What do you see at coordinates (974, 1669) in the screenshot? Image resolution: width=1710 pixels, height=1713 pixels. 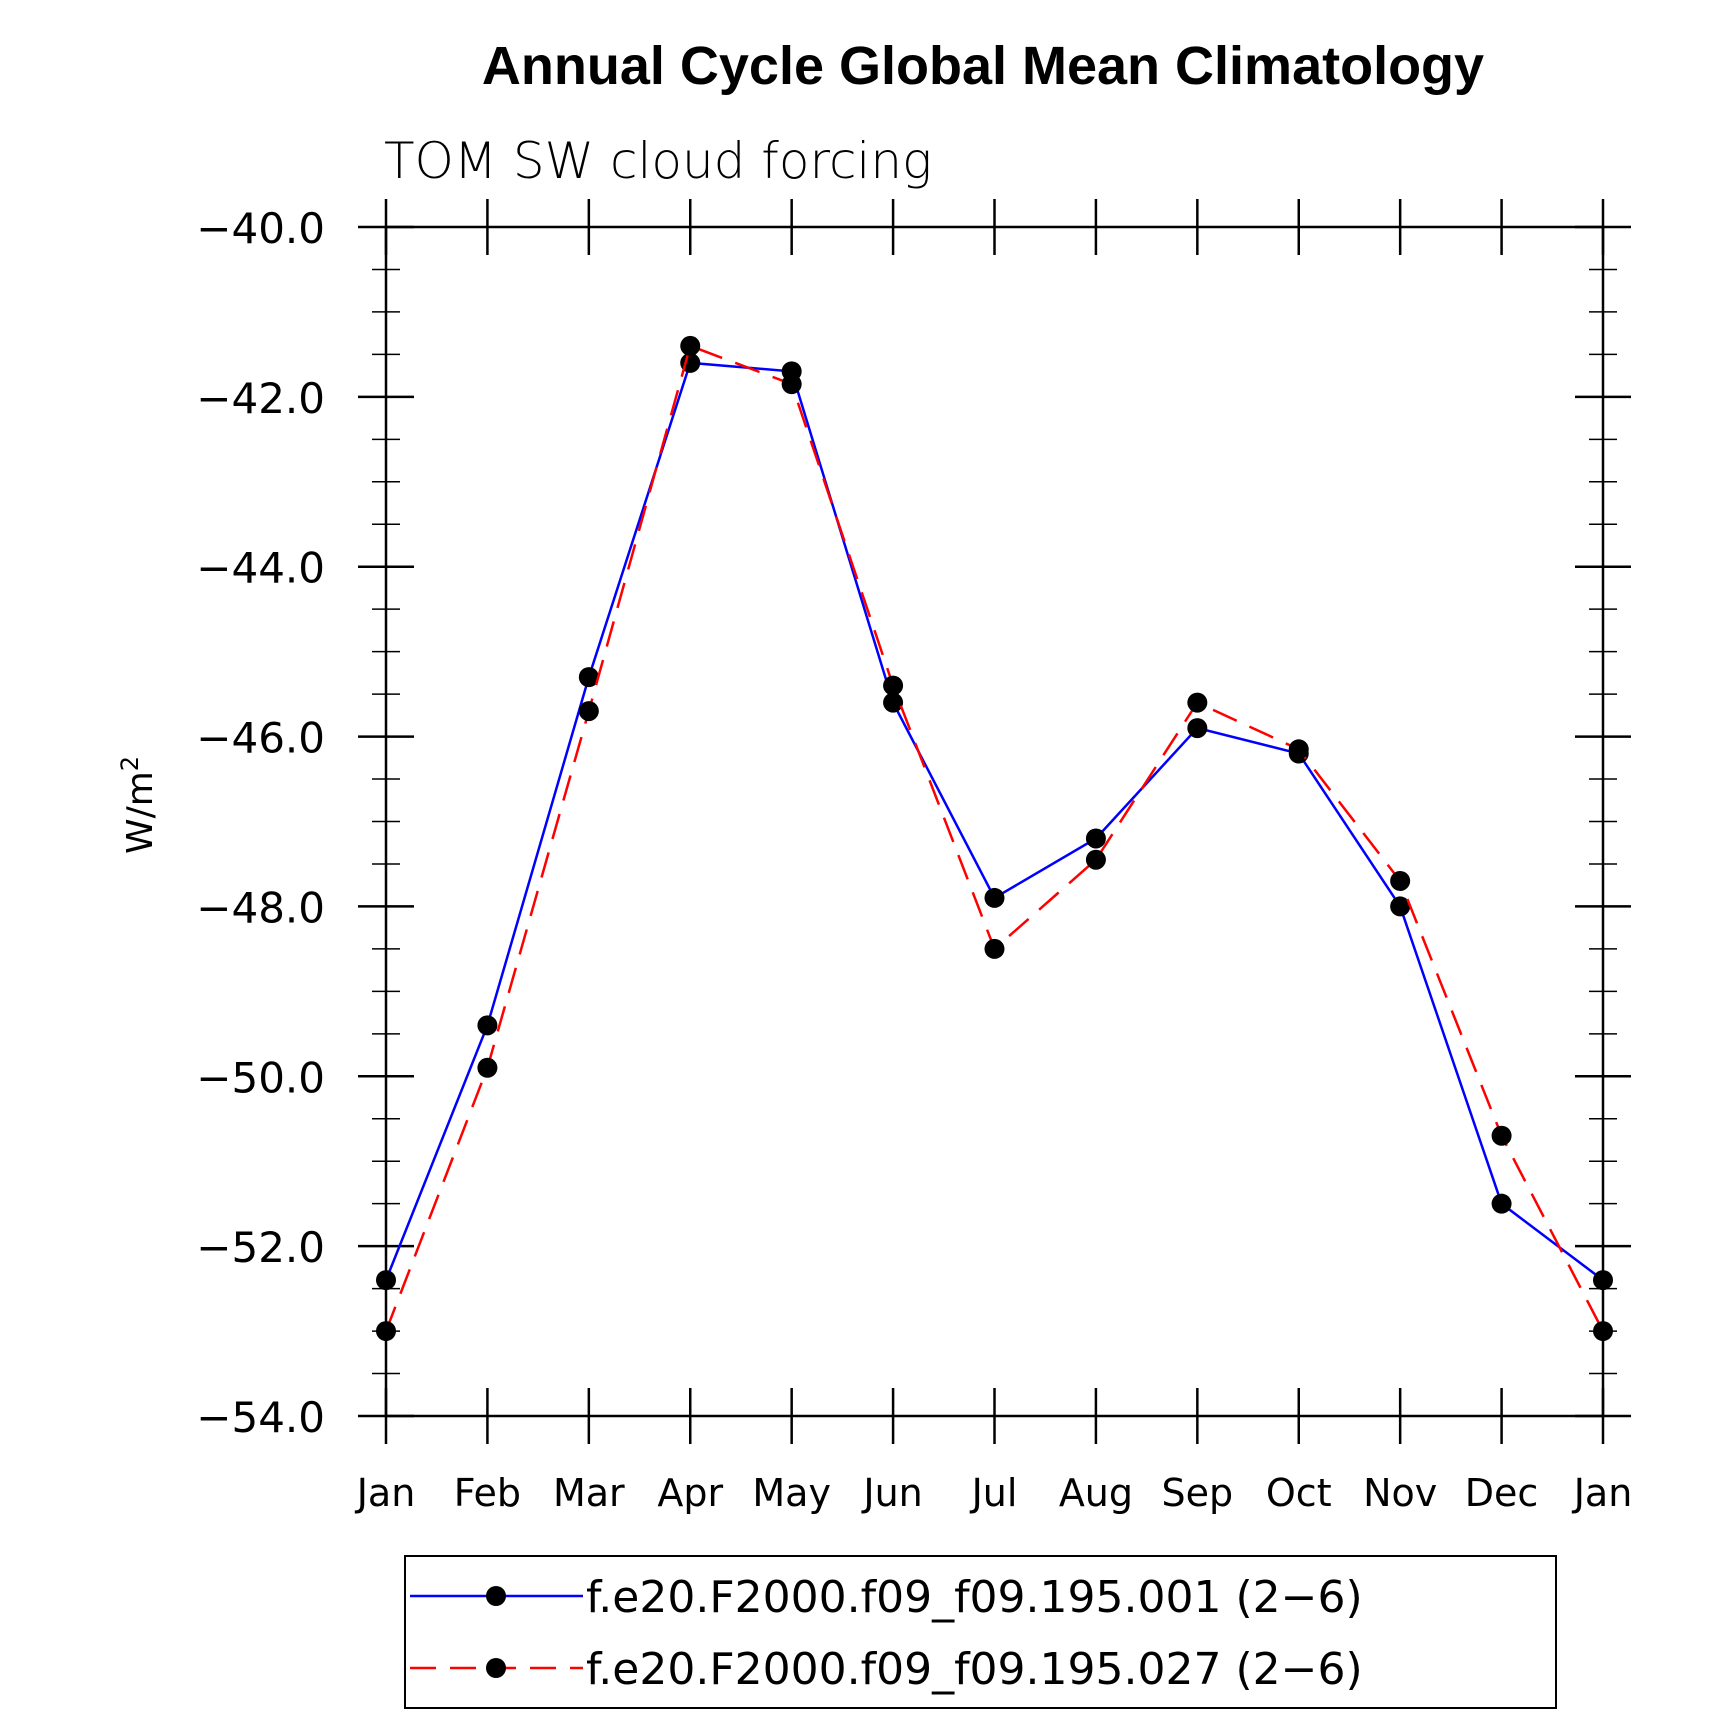 I see `legend-label: f.e20.F2000.f09_f09.195.027 (2−6)` at bounding box center [974, 1669].